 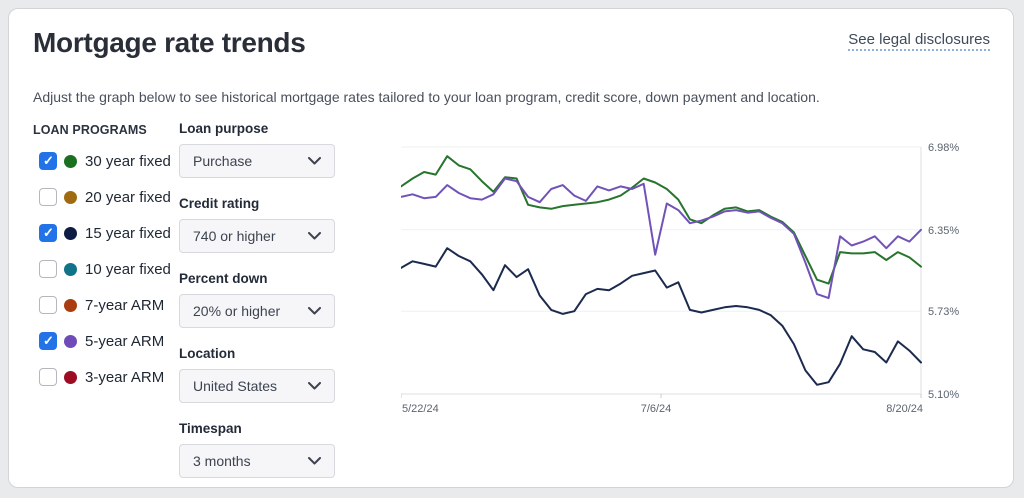 What do you see at coordinates (48, 269) in the screenshot?
I see `checkbox-10-year-fixed` at bounding box center [48, 269].